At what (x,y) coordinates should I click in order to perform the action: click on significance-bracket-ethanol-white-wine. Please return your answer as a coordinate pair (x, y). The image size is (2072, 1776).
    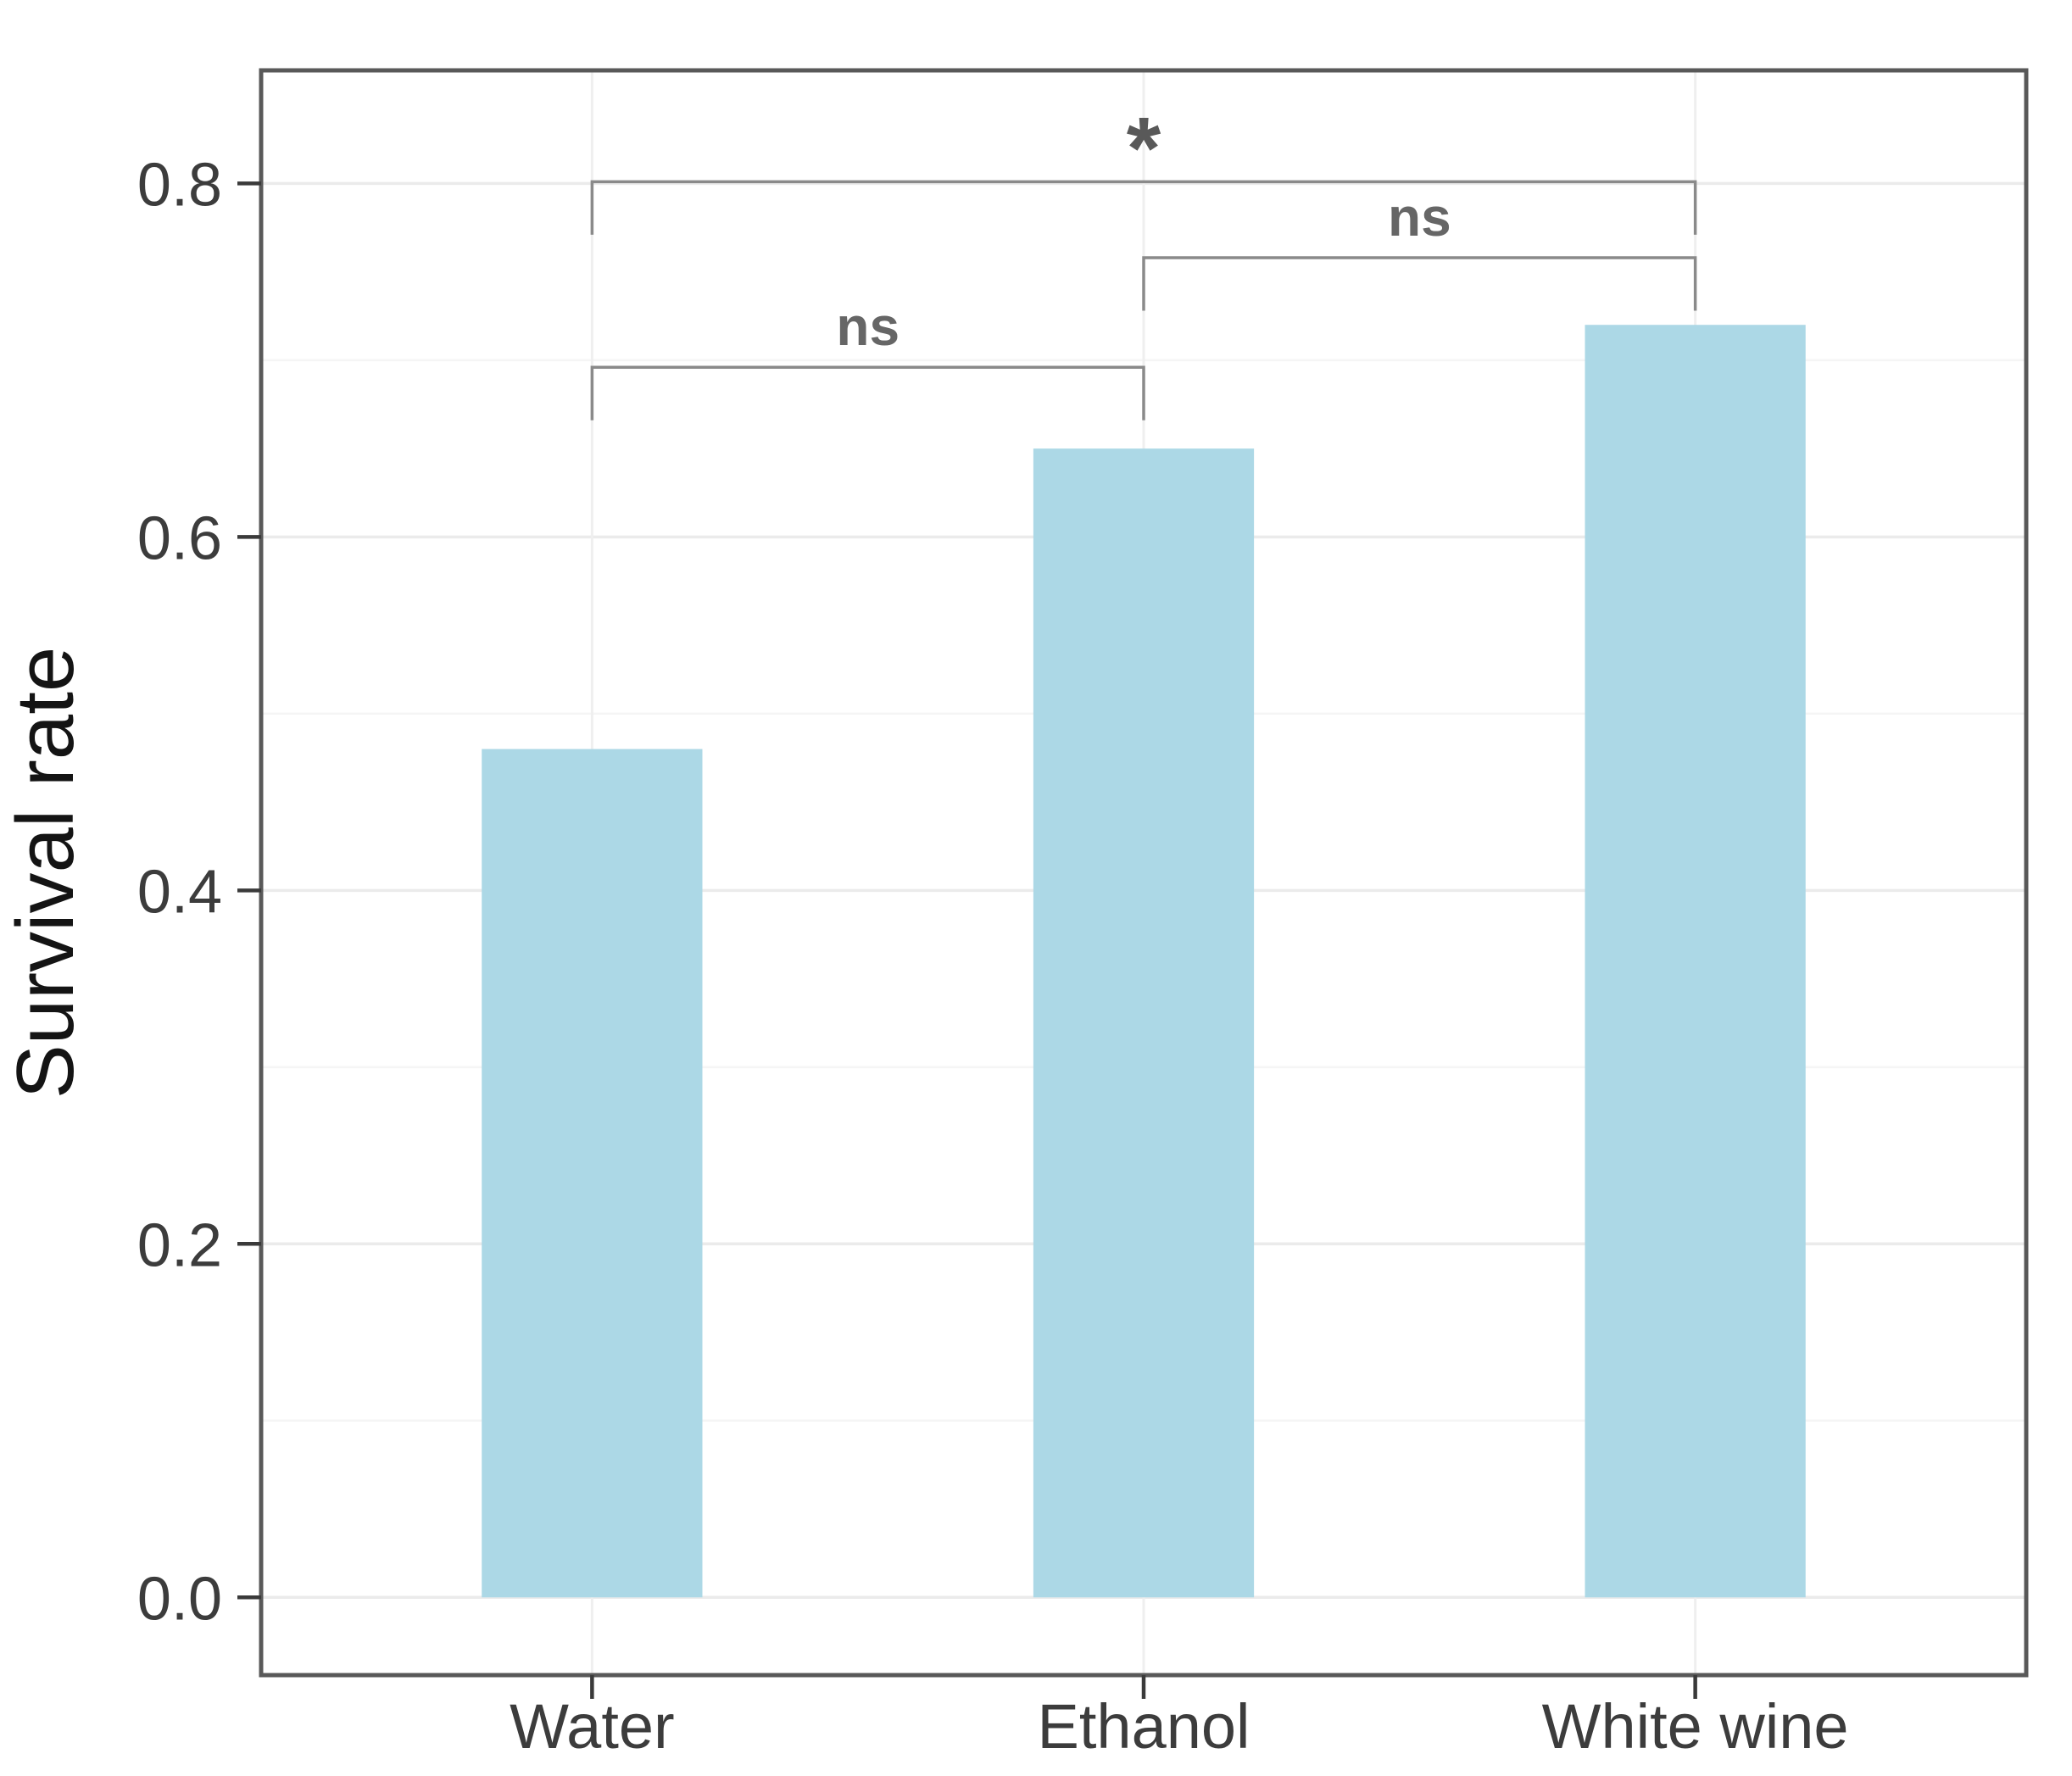
    Looking at the image, I should click on (1419, 283).